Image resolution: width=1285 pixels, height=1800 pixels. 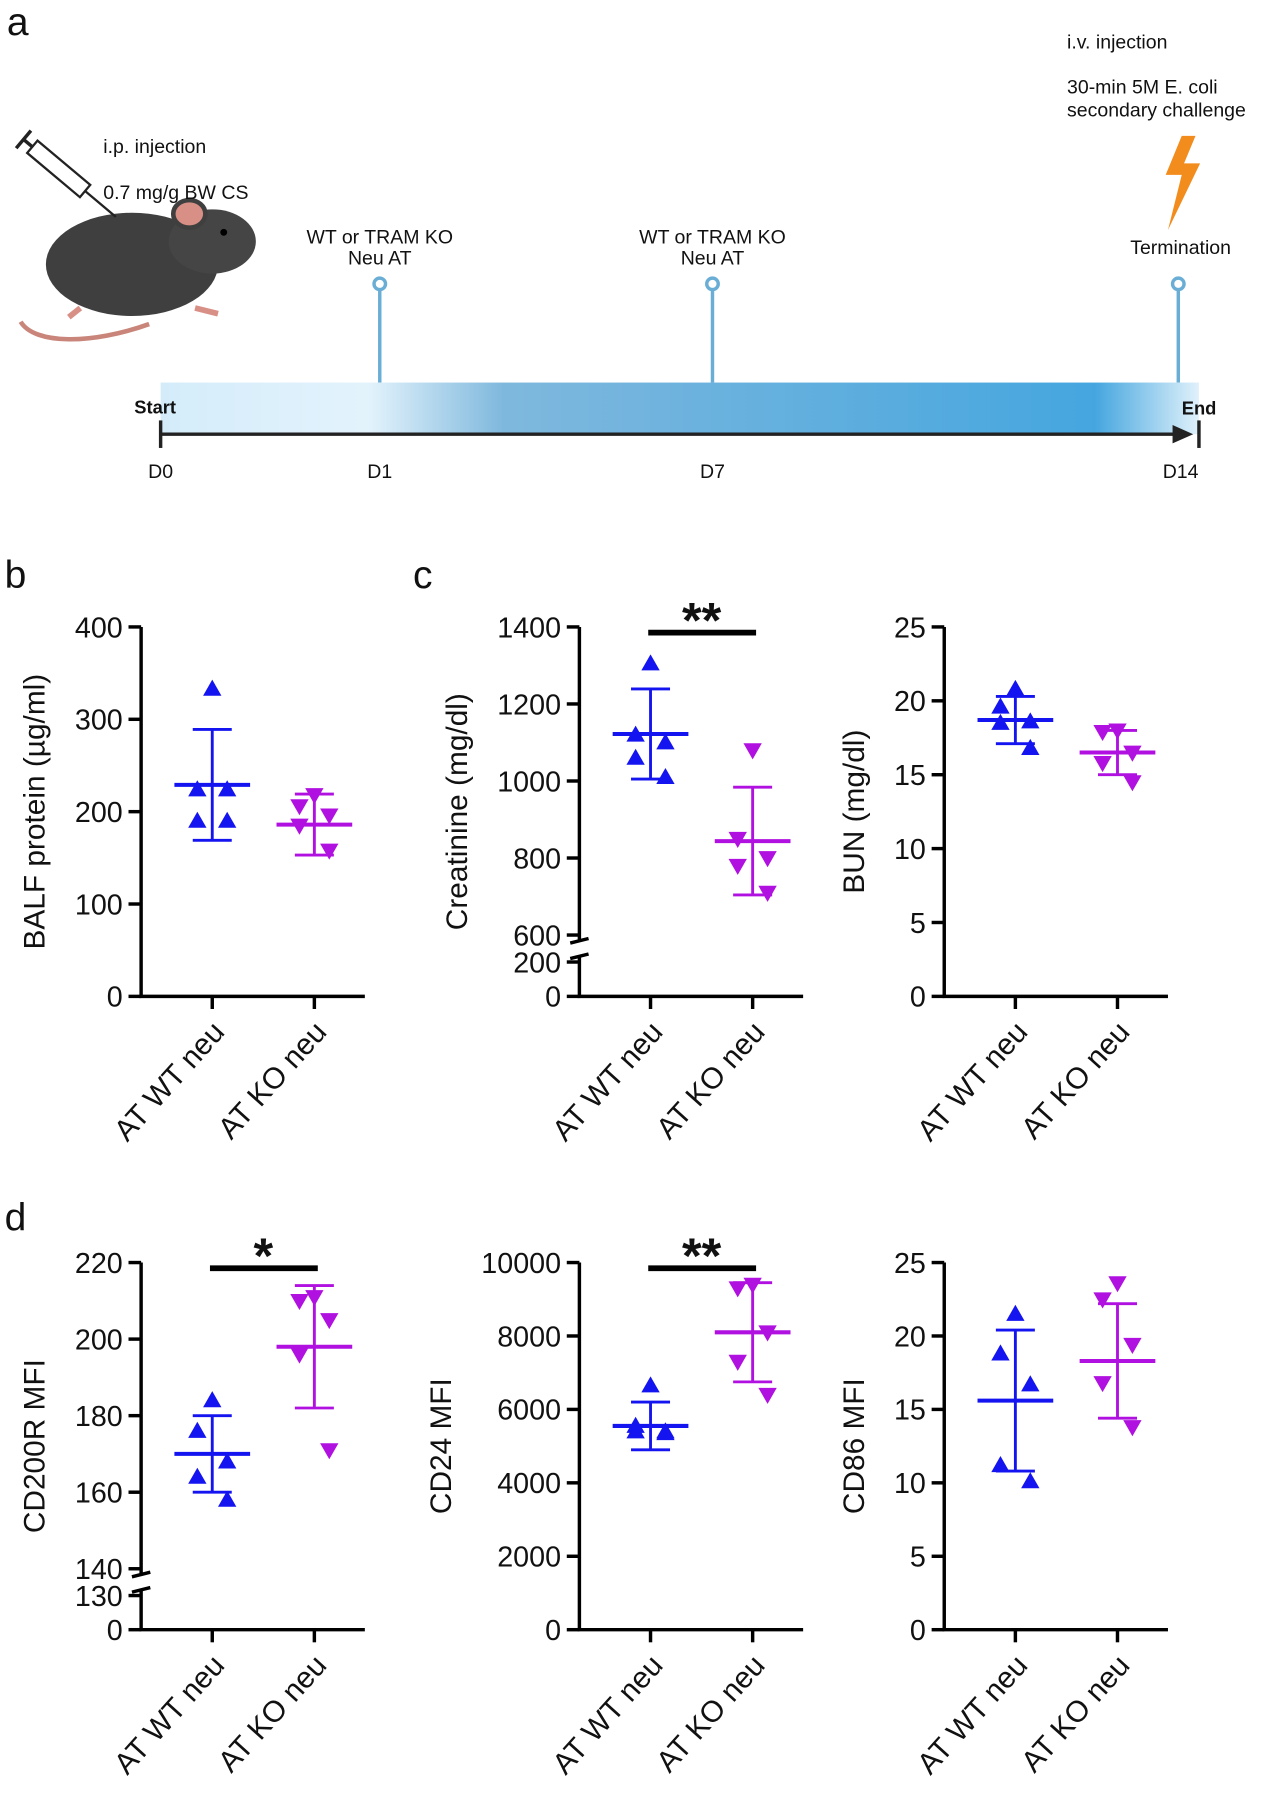 What do you see at coordinates (457, 811) in the screenshot?
I see `y-axis-label: Creatinine (mg/dl)` at bounding box center [457, 811].